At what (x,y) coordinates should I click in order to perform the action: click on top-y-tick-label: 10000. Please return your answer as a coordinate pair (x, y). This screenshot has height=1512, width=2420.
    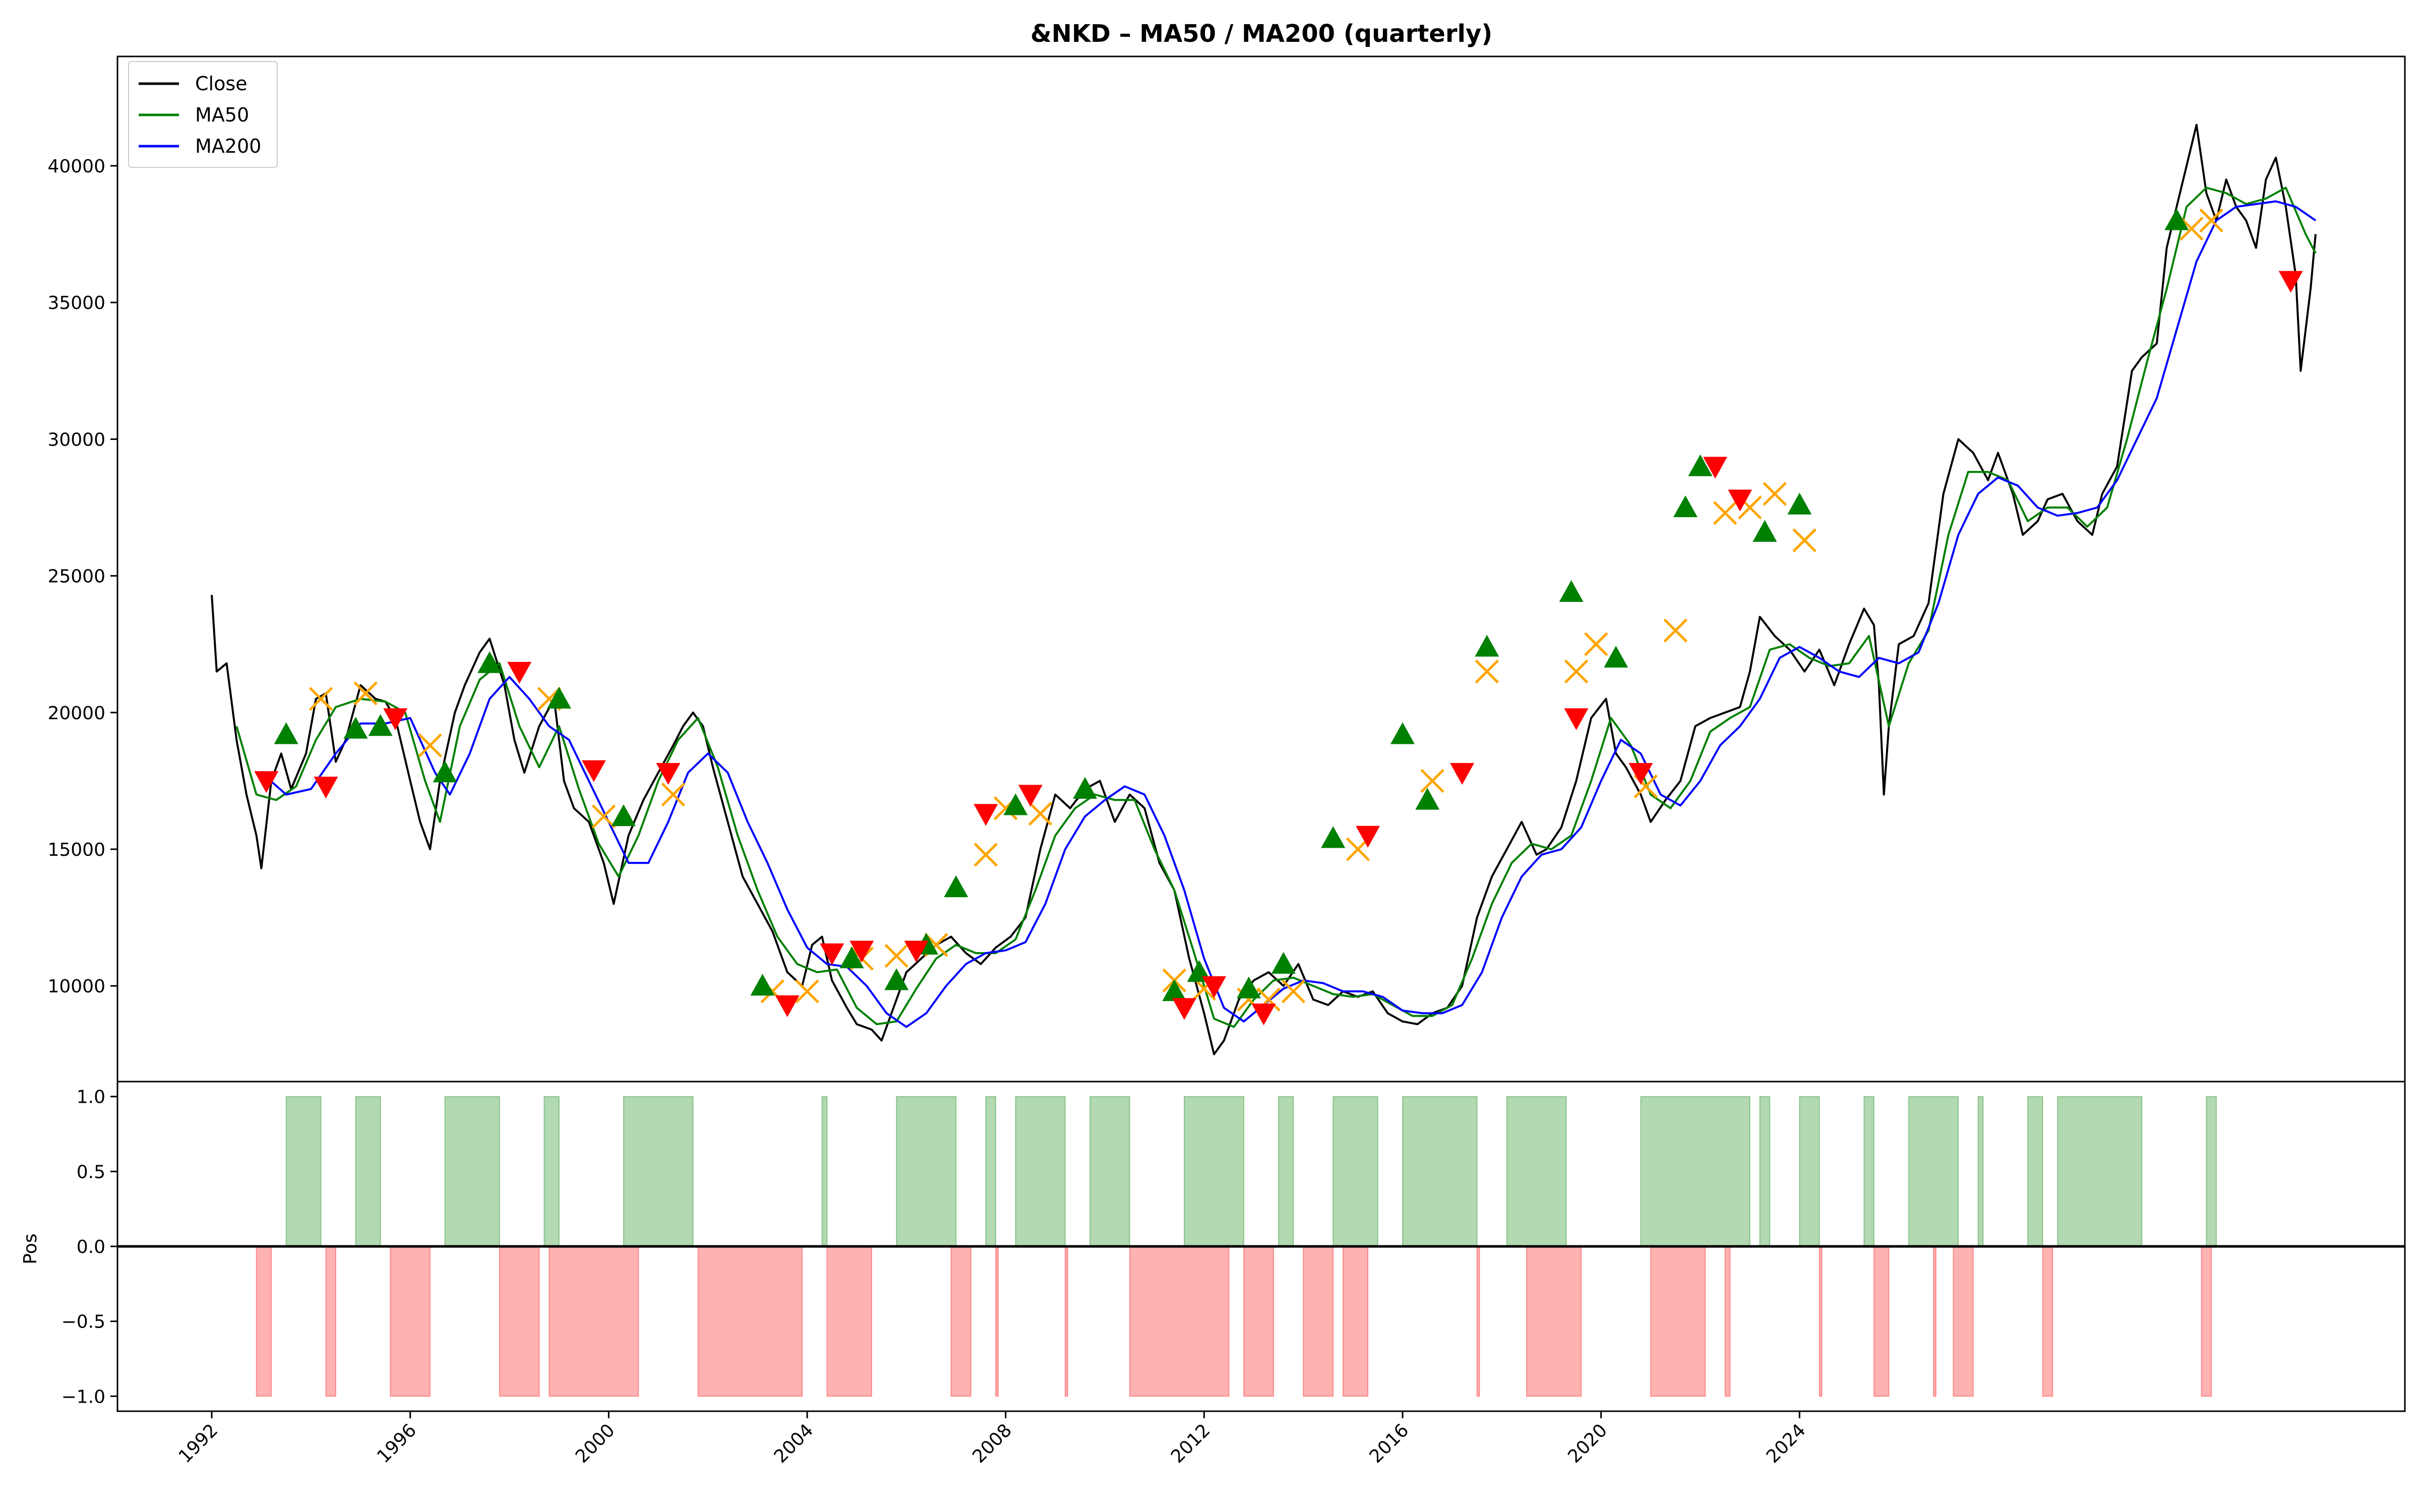
    Looking at the image, I should click on (76, 986).